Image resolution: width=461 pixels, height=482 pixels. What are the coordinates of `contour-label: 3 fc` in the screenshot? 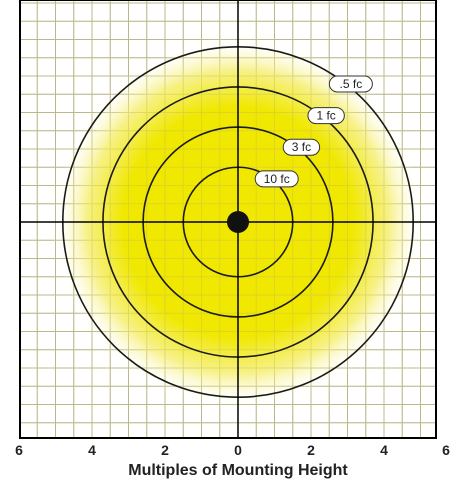 It's located at (301, 147).